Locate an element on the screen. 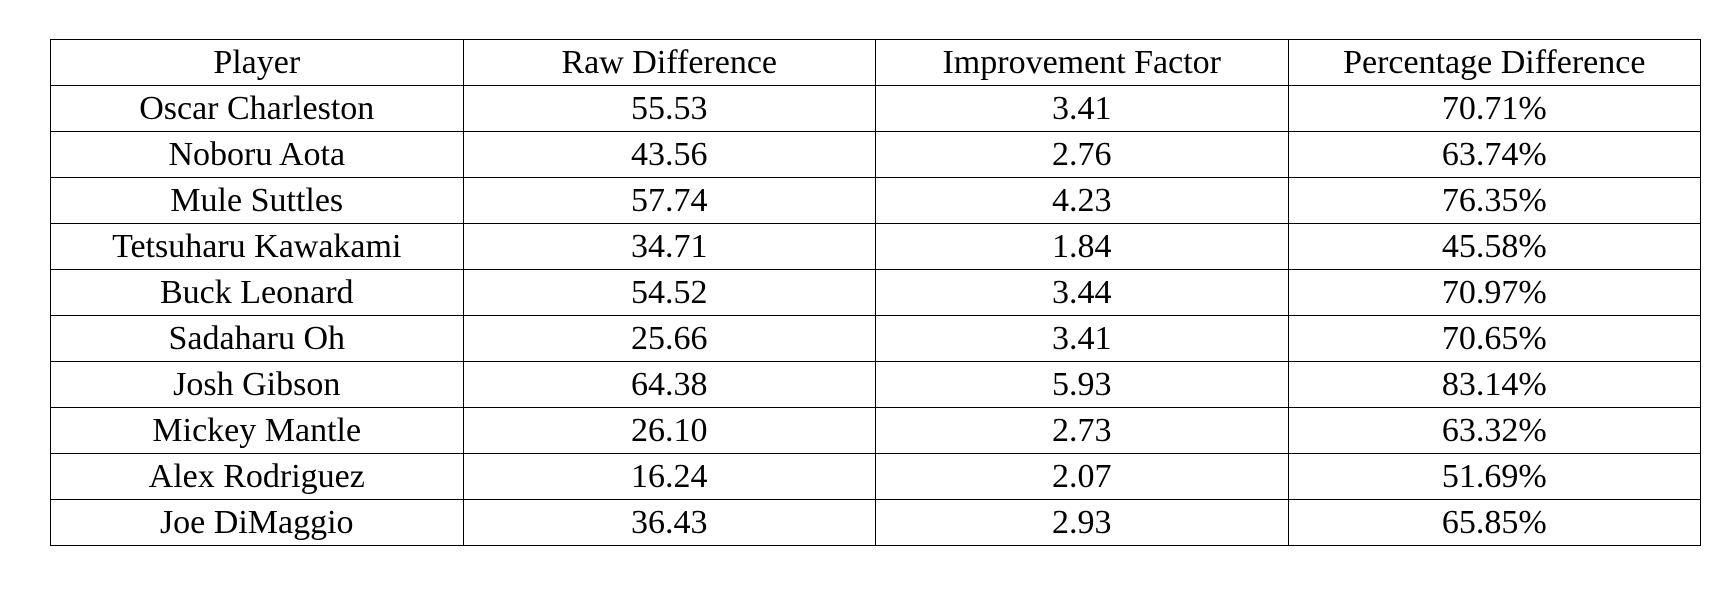 The width and height of the screenshot is (1726, 591). header-cell: Percentage Difference is located at coordinates (1494, 62).